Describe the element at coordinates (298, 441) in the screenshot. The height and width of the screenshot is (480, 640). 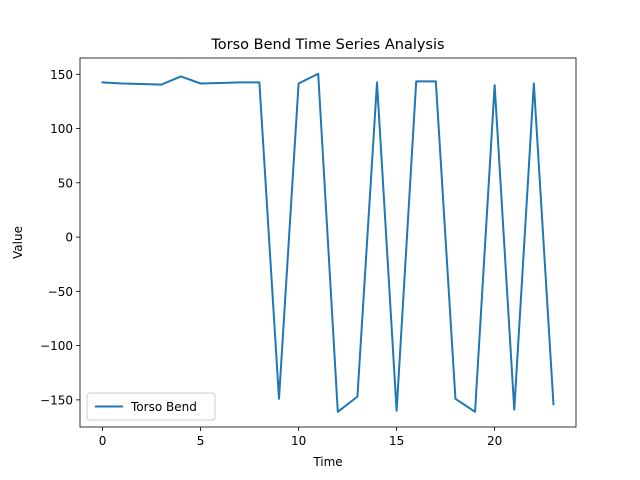
I see `x-tick-label: 10` at that location.